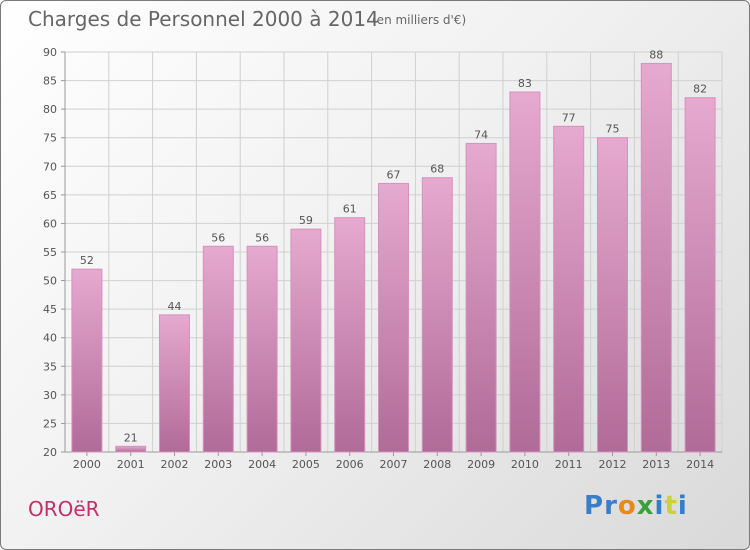 This screenshot has height=550, width=750. I want to click on y-tick-label: 35, so click(50, 366).